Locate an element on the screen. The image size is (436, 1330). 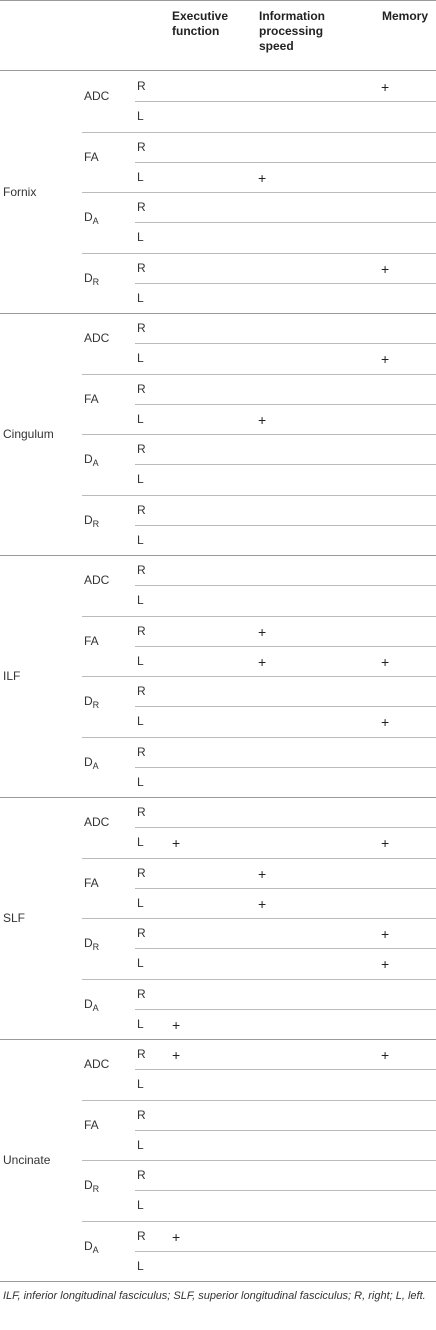
header-memory: Memory is located at coordinates (405, 16).